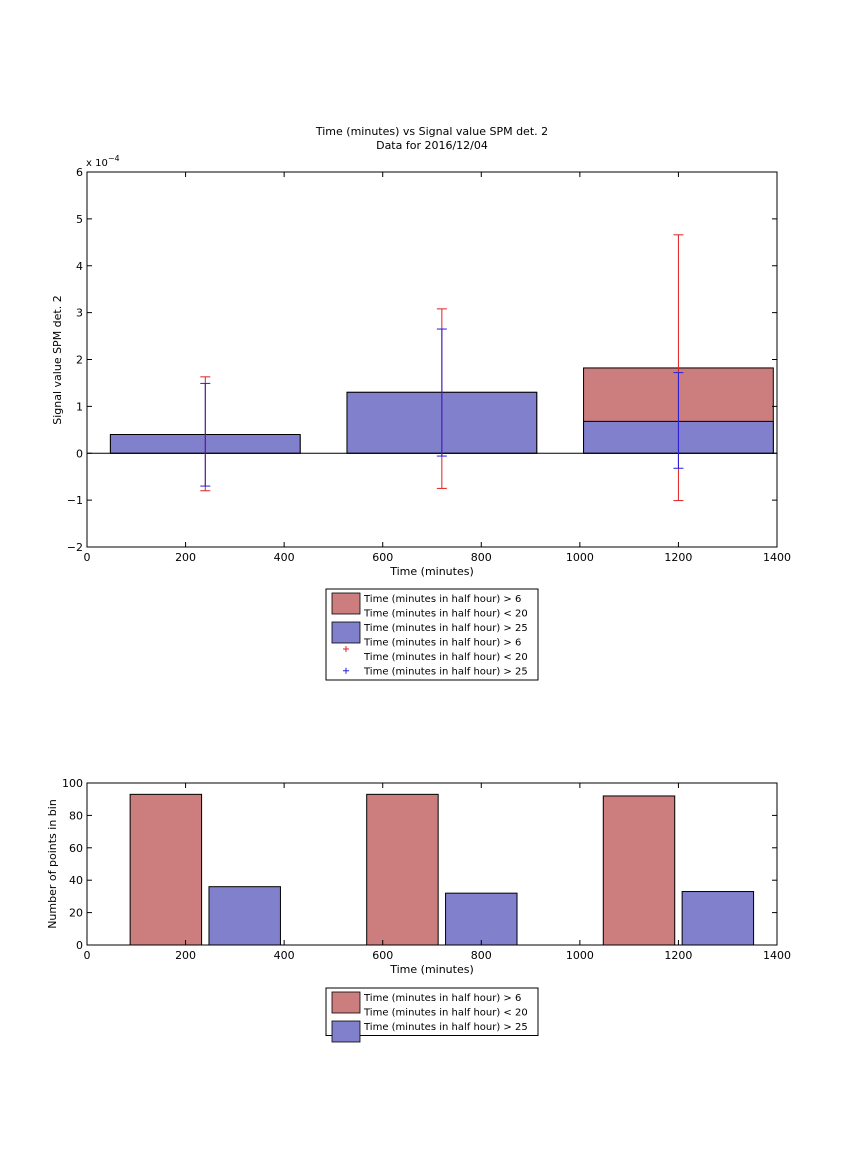 This screenshot has width=864, height=1152. What do you see at coordinates (580, 557) in the screenshot?
I see `chart1-xtick-label: 1000` at bounding box center [580, 557].